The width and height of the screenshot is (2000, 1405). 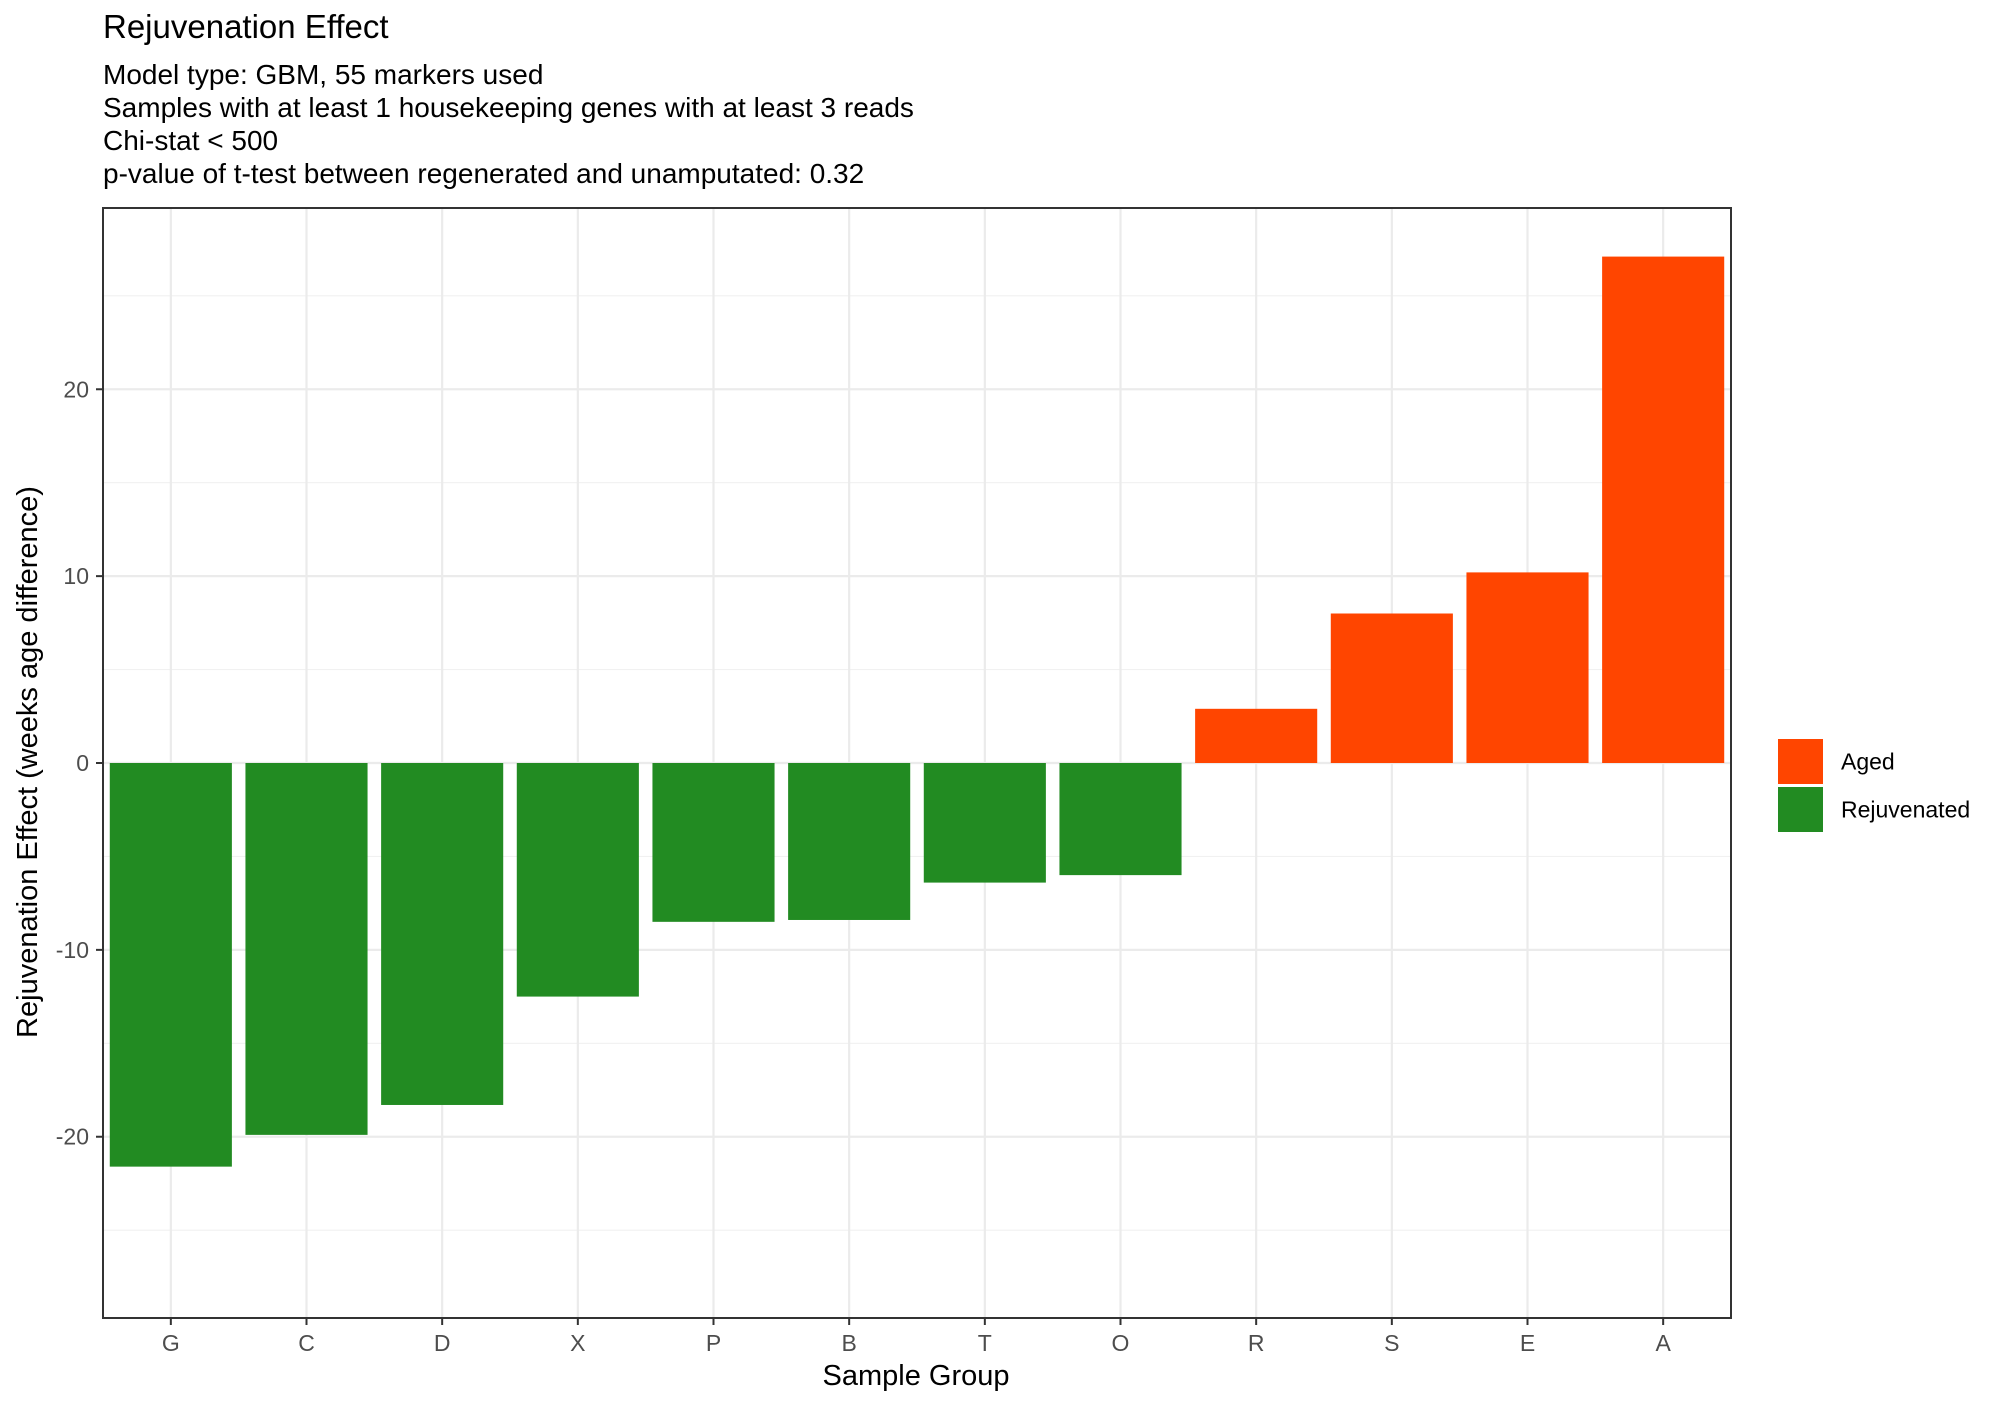 What do you see at coordinates (76, 576) in the screenshot?
I see `y-tick-label: 10` at bounding box center [76, 576].